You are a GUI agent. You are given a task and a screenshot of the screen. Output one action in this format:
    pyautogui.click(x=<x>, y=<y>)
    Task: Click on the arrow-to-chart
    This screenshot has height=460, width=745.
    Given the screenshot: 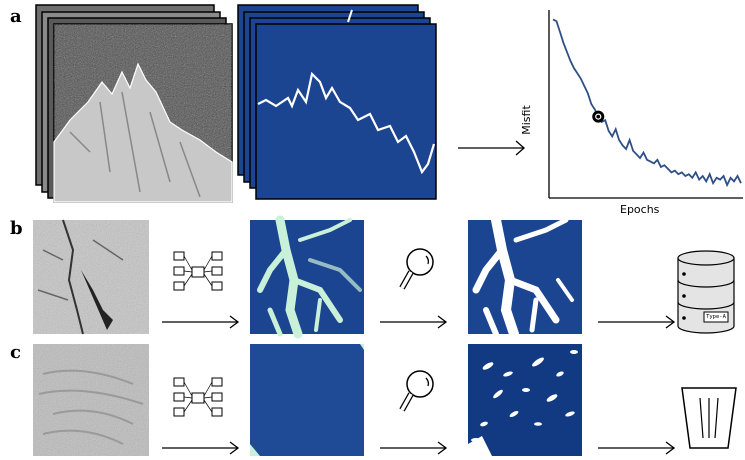 What is the action you would take?
    pyautogui.click(x=491, y=148)
    